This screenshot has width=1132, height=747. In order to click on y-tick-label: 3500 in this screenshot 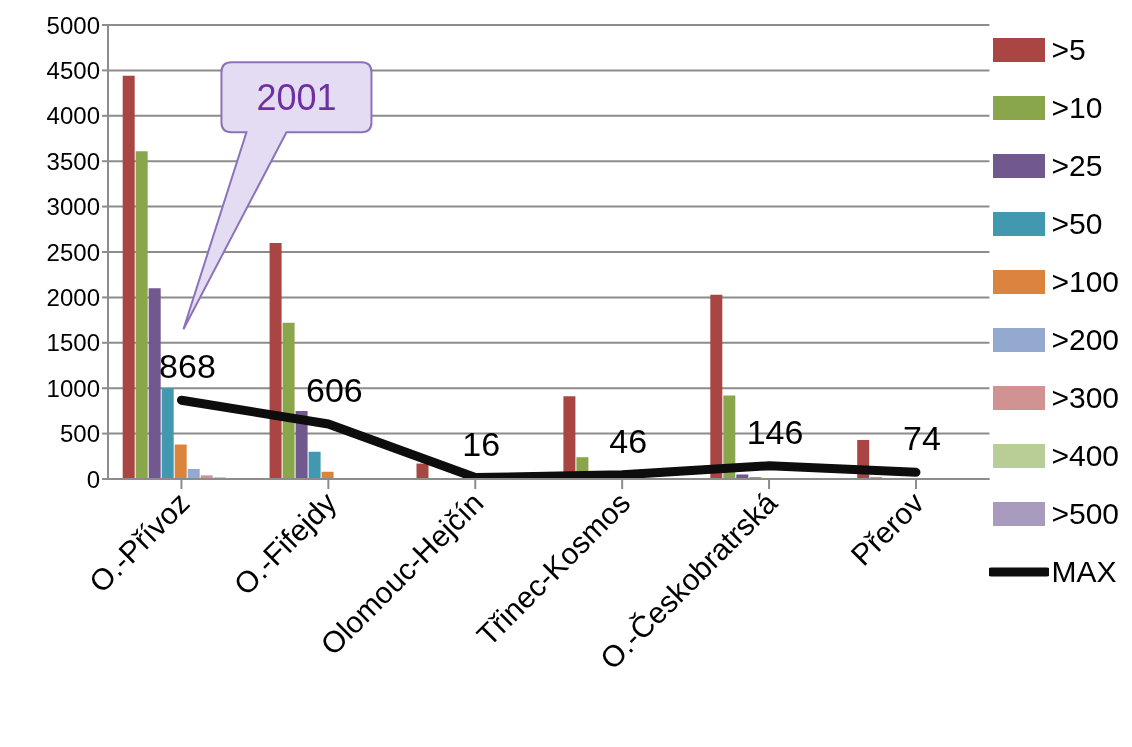, I will do `click(73, 161)`.